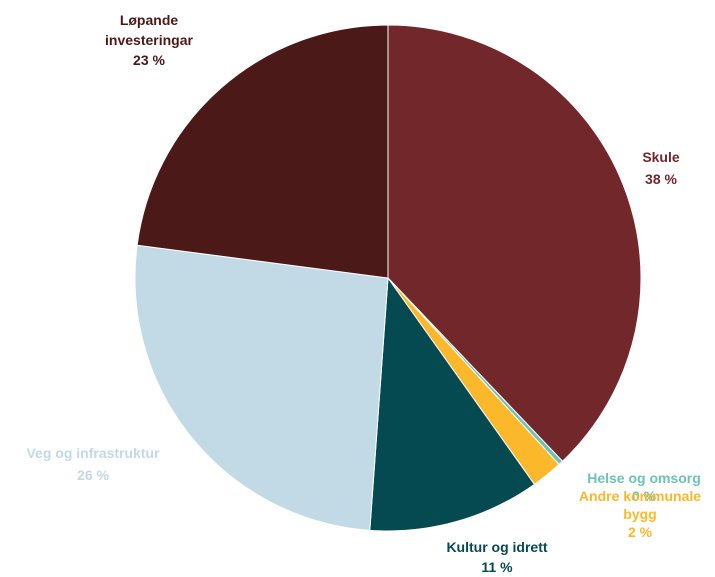 The image size is (715, 577). I want to click on slice-percent-label: 0 %, so click(644, 496).